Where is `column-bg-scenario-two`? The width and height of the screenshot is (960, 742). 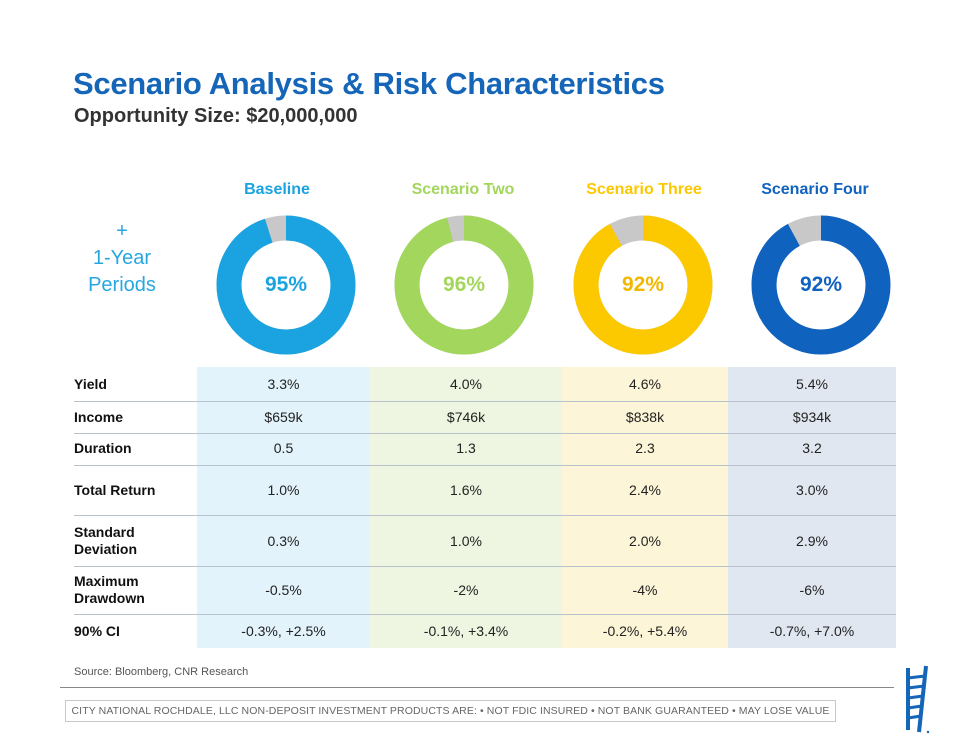
column-bg-scenario-two is located at coordinates (466, 507).